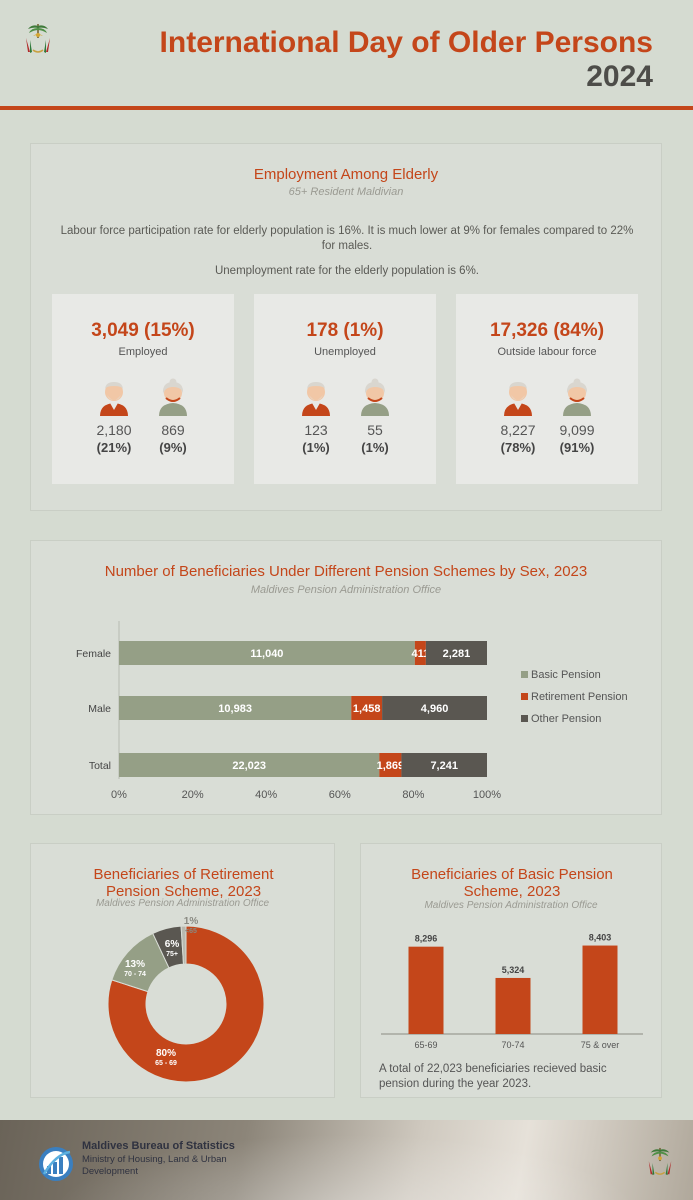 The image size is (693, 1200). I want to click on data-label: 11,040, so click(266, 654).